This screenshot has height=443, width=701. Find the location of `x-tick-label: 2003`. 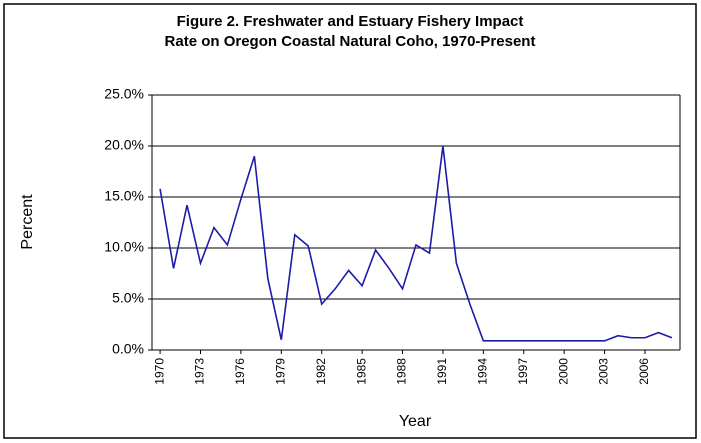

x-tick-label: 2003 is located at coordinates (604, 371).